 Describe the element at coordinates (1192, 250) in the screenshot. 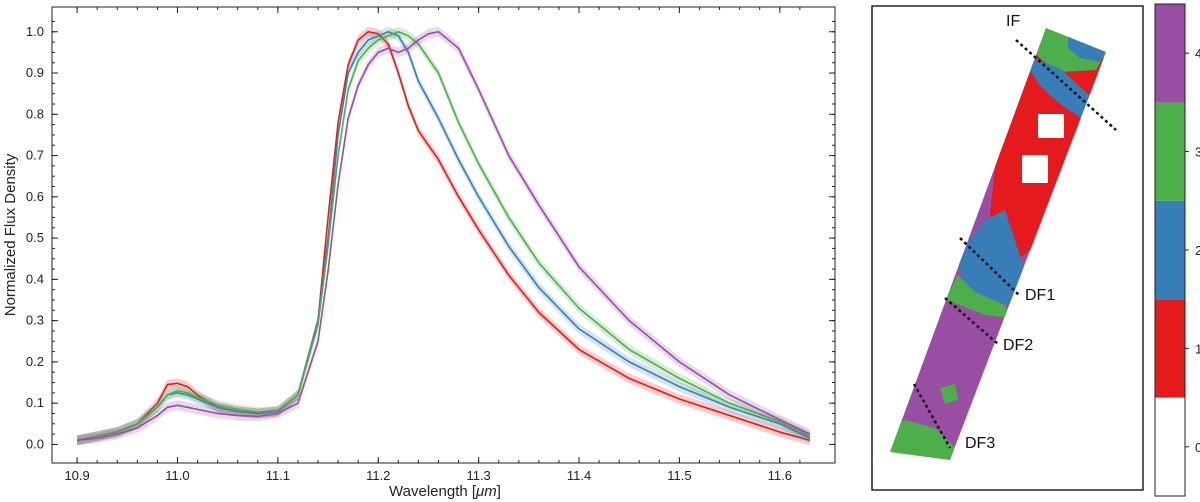

I see `colorbar-ticks: 0 1 2 3 4` at that location.